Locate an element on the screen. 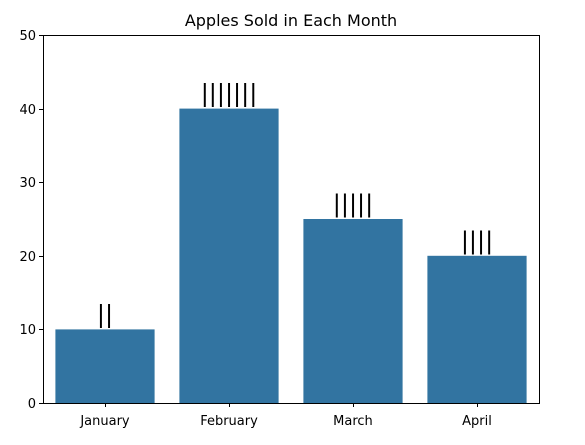  y-tick-label: 10 is located at coordinates (27, 330).